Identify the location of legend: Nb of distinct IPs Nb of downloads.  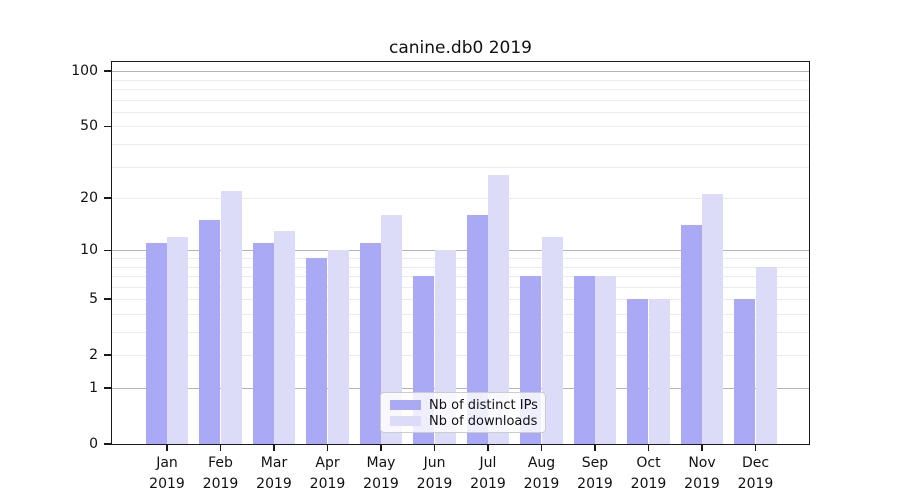
(463, 412).